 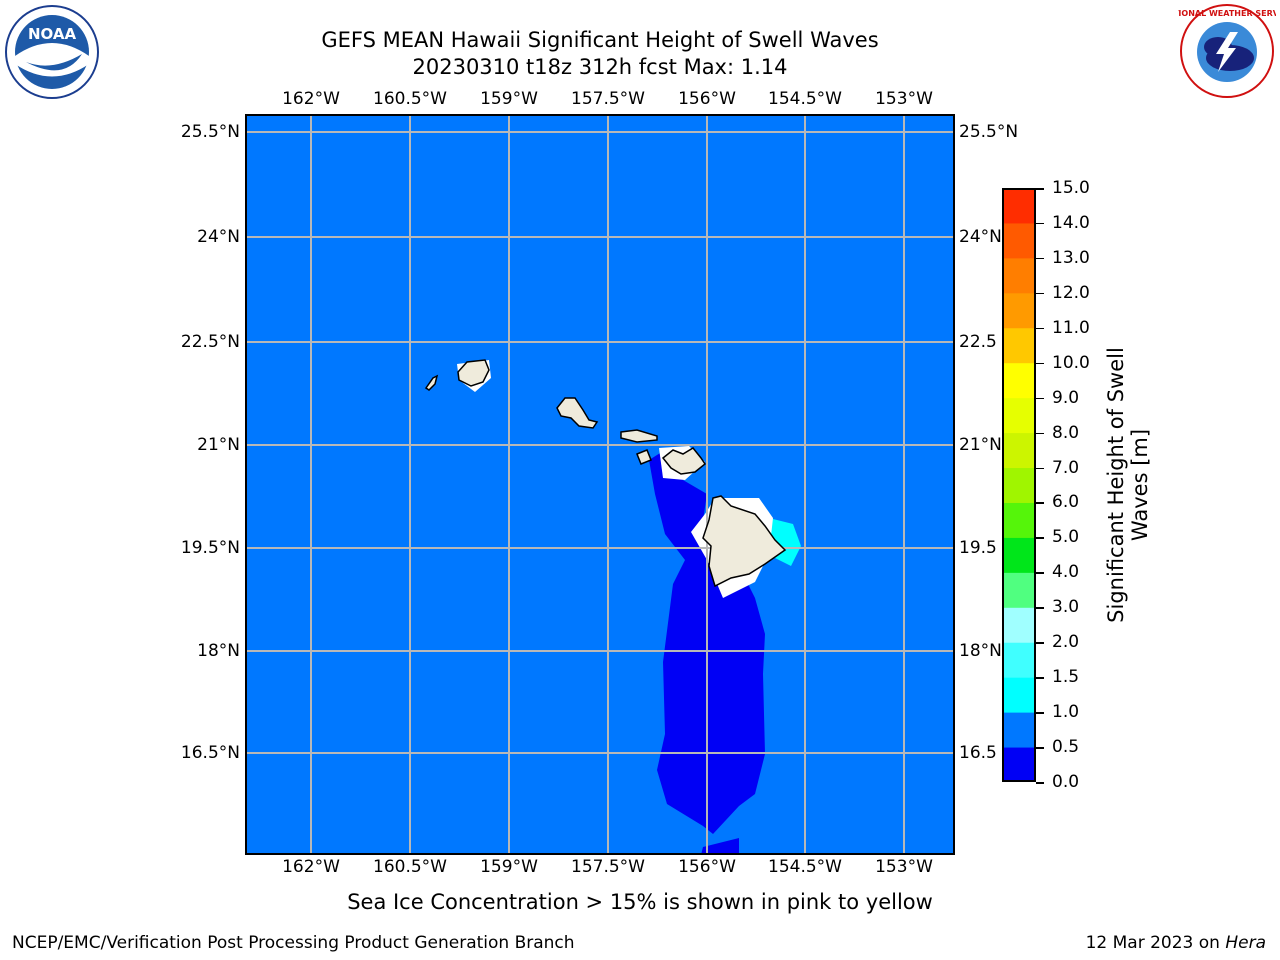 I want to click on lon-tick-top: 154.5°W, so click(x=805, y=99).